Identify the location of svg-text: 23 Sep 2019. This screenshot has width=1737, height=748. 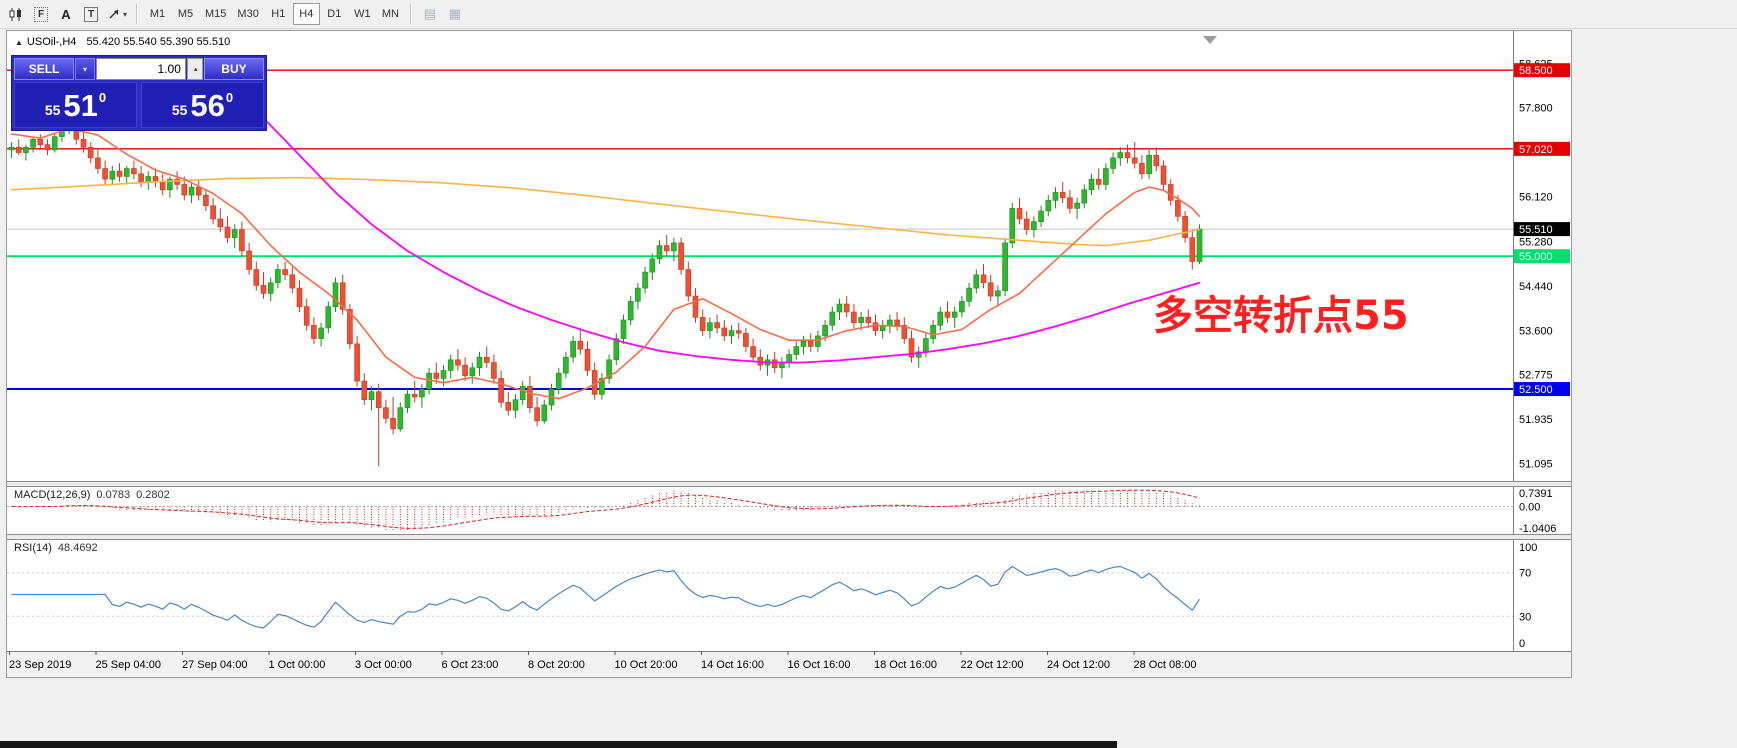
(40, 665).